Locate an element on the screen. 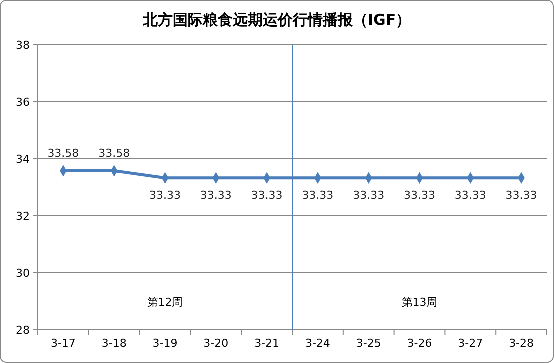 Image resolution: width=554 pixels, height=363 pixels. y-tick-label: 34 is located at coordinates (23, 159).